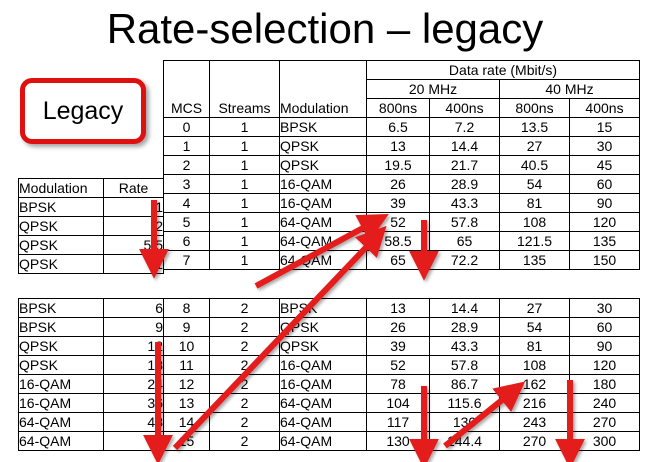 The image size is (650, 462). Describe the element at coordinates (61, 422) in the screenshot. I see `legacy-modulation-cell: 64-QAM` at that location.